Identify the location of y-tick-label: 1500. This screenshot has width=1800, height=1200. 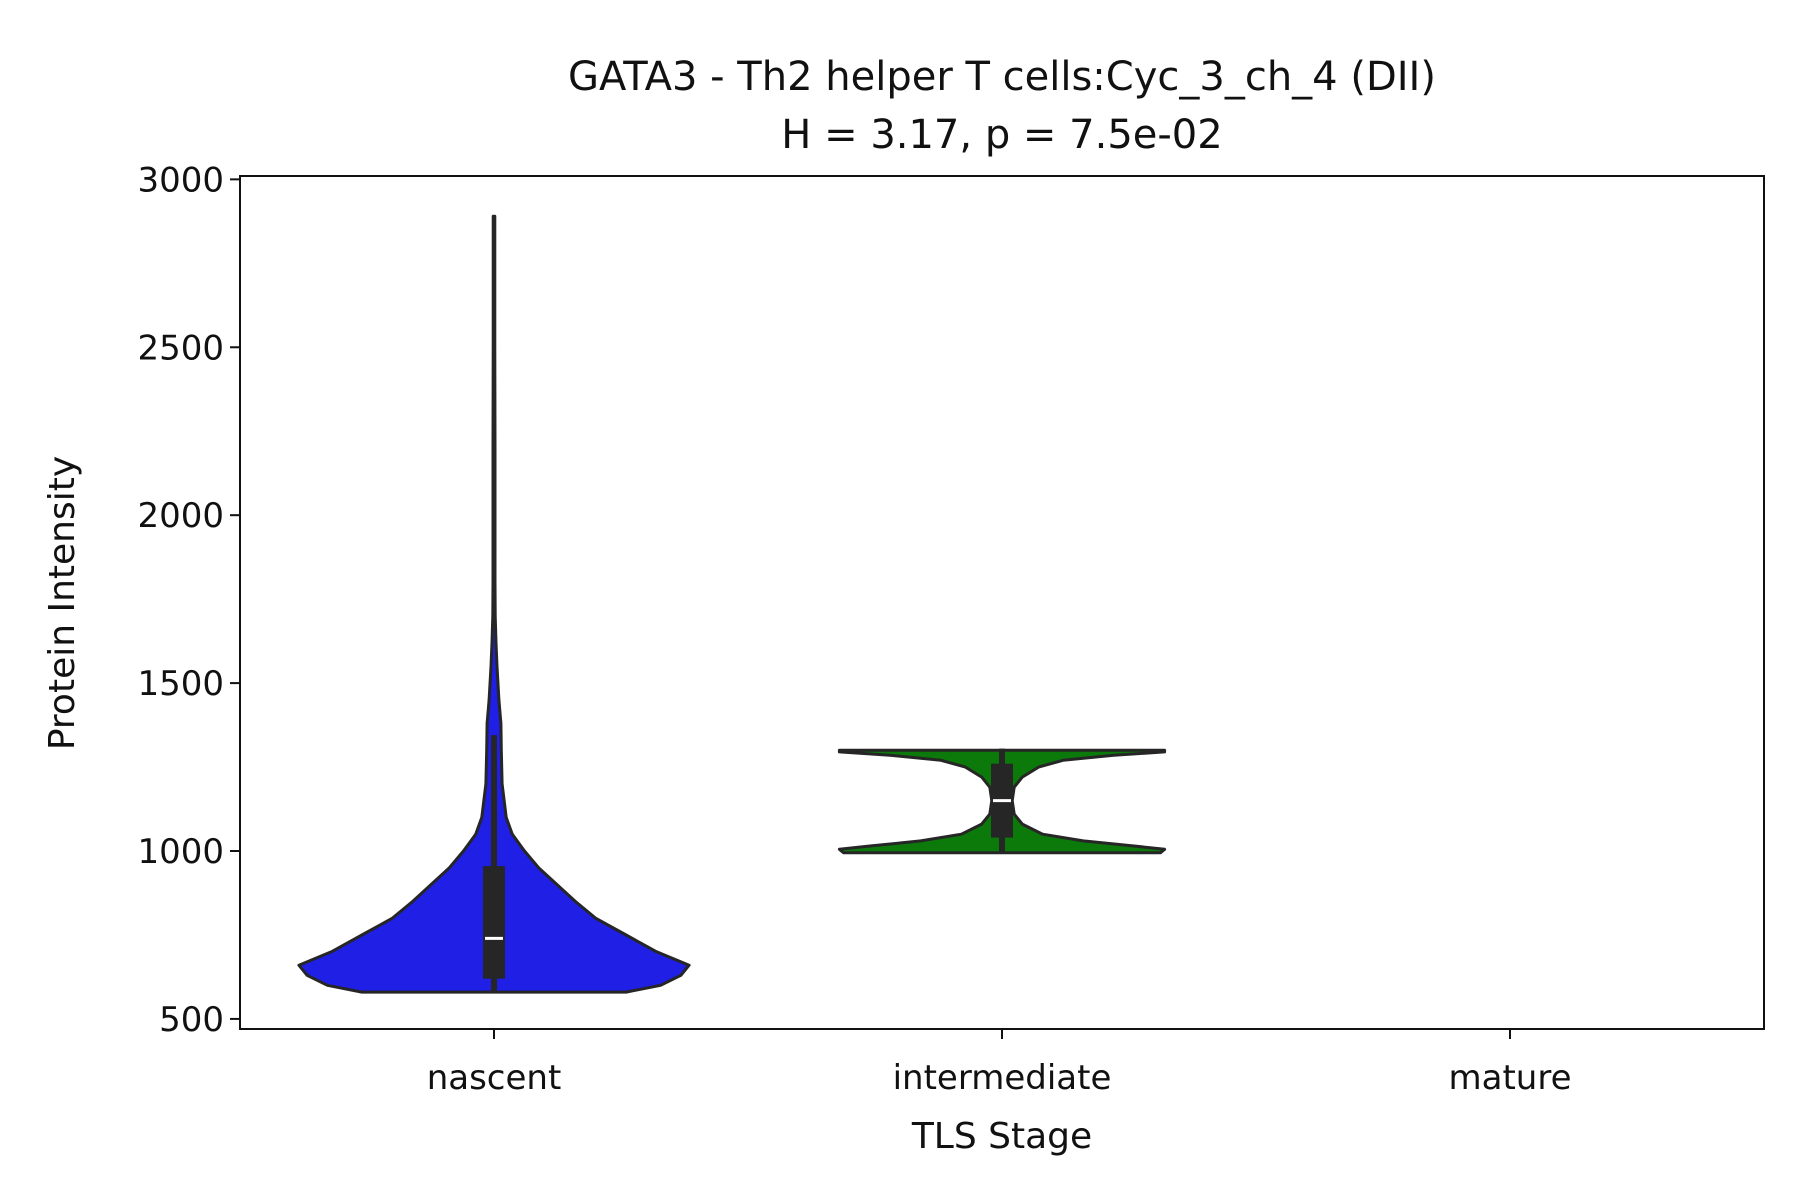
(180, 684).